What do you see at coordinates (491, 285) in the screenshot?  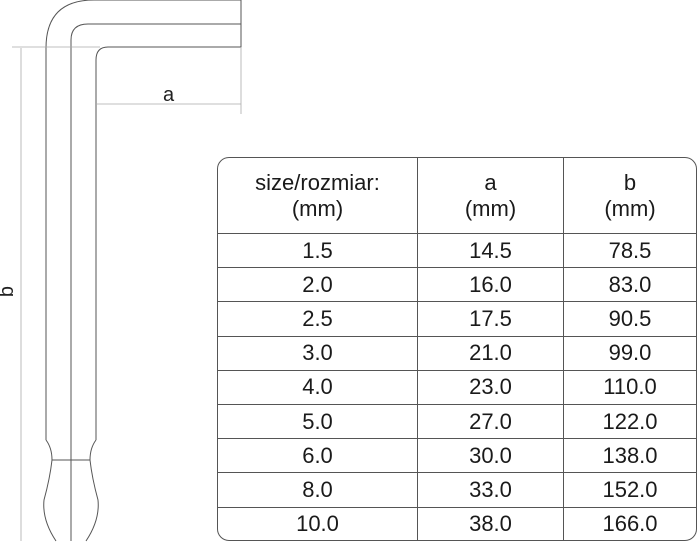 I see `cell-a: 16.0` at bounding box center [491, 285].